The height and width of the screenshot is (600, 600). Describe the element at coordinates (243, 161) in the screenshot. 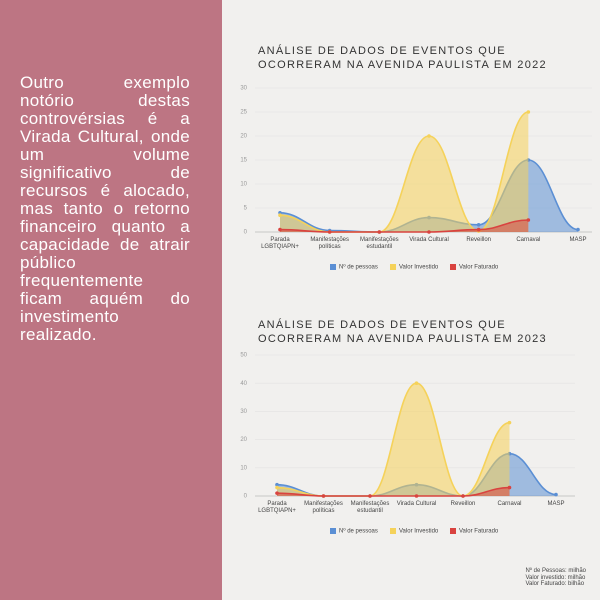

I see `y-tick-label: 15` at that location.